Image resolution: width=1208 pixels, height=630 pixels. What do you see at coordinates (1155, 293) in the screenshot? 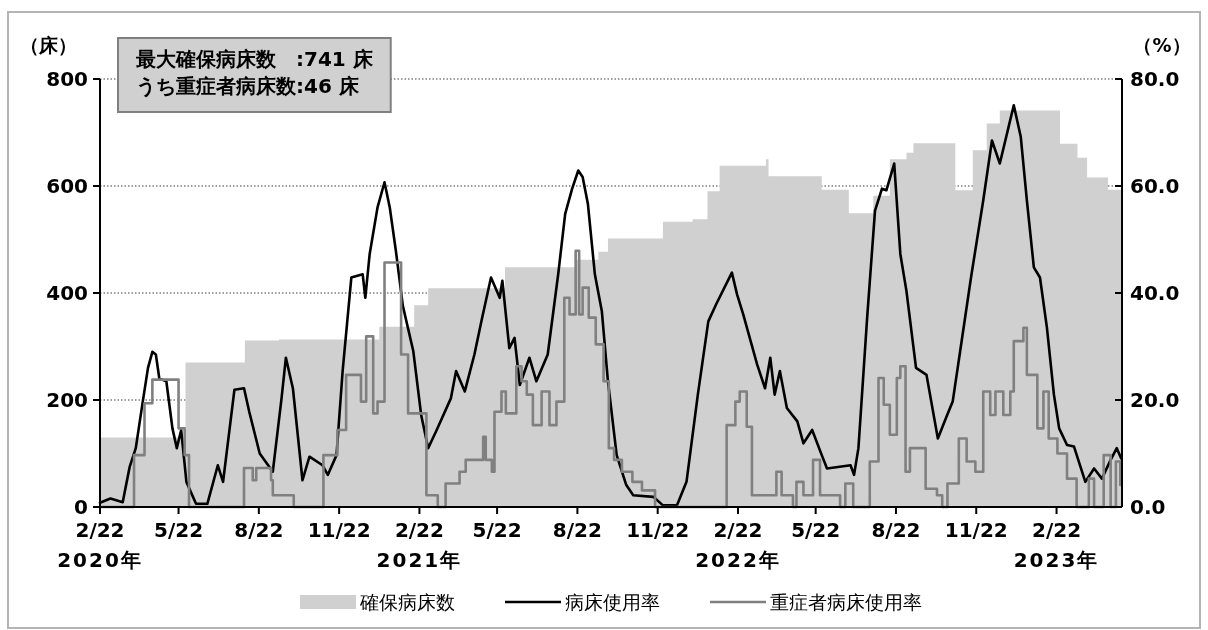
I see `y2-tick-label: 40.0` at bounding box center [1155, 293].